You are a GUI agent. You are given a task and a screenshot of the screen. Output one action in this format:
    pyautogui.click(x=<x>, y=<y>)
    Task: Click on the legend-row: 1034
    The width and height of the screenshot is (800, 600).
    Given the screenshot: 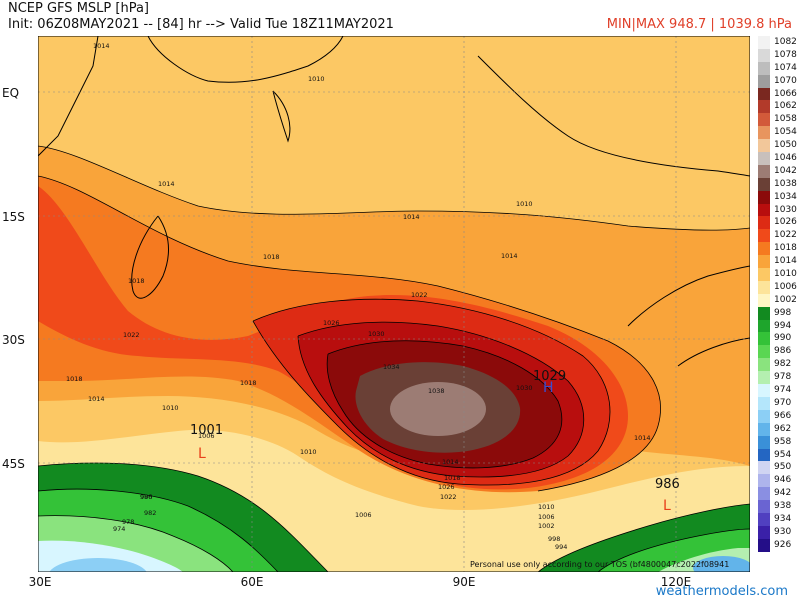 What is the action you would take?
    pyautogui.click(x=779, y=197)
    